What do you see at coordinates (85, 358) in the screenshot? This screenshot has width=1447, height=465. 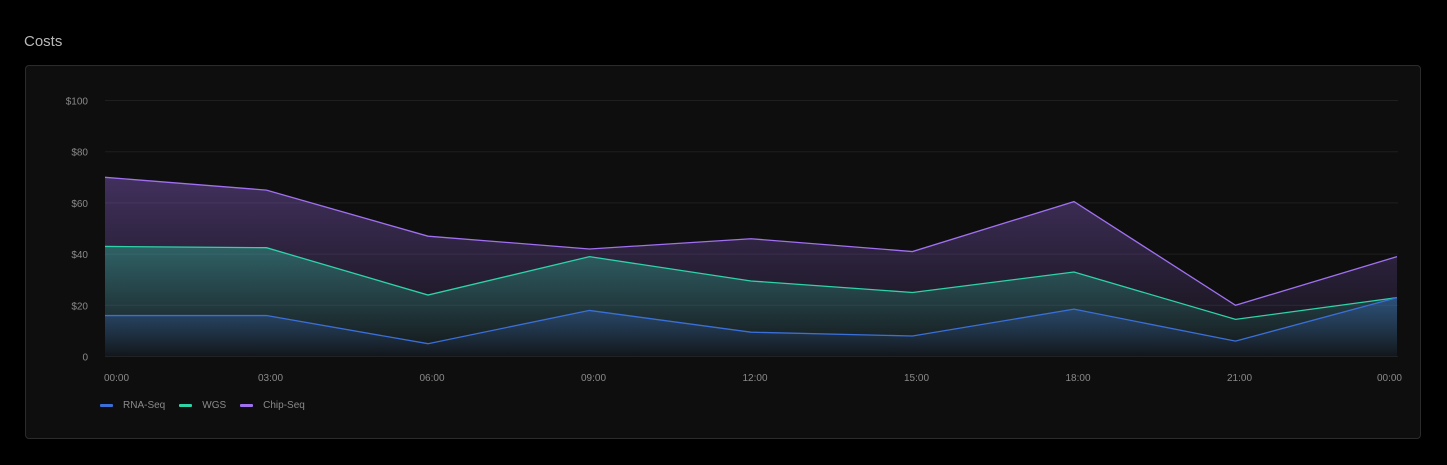 I see `y-tick-label: 0` at bounding box center [85, 358].